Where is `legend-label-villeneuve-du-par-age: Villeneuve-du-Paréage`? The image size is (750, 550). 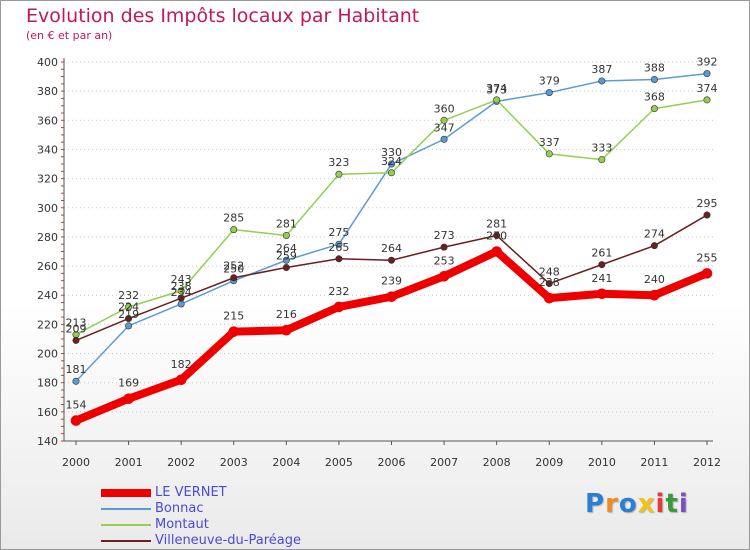 legend-label-villeneuve-du-par-age: Villeneuve-du-Paréage is located at coordinates (228, 540).